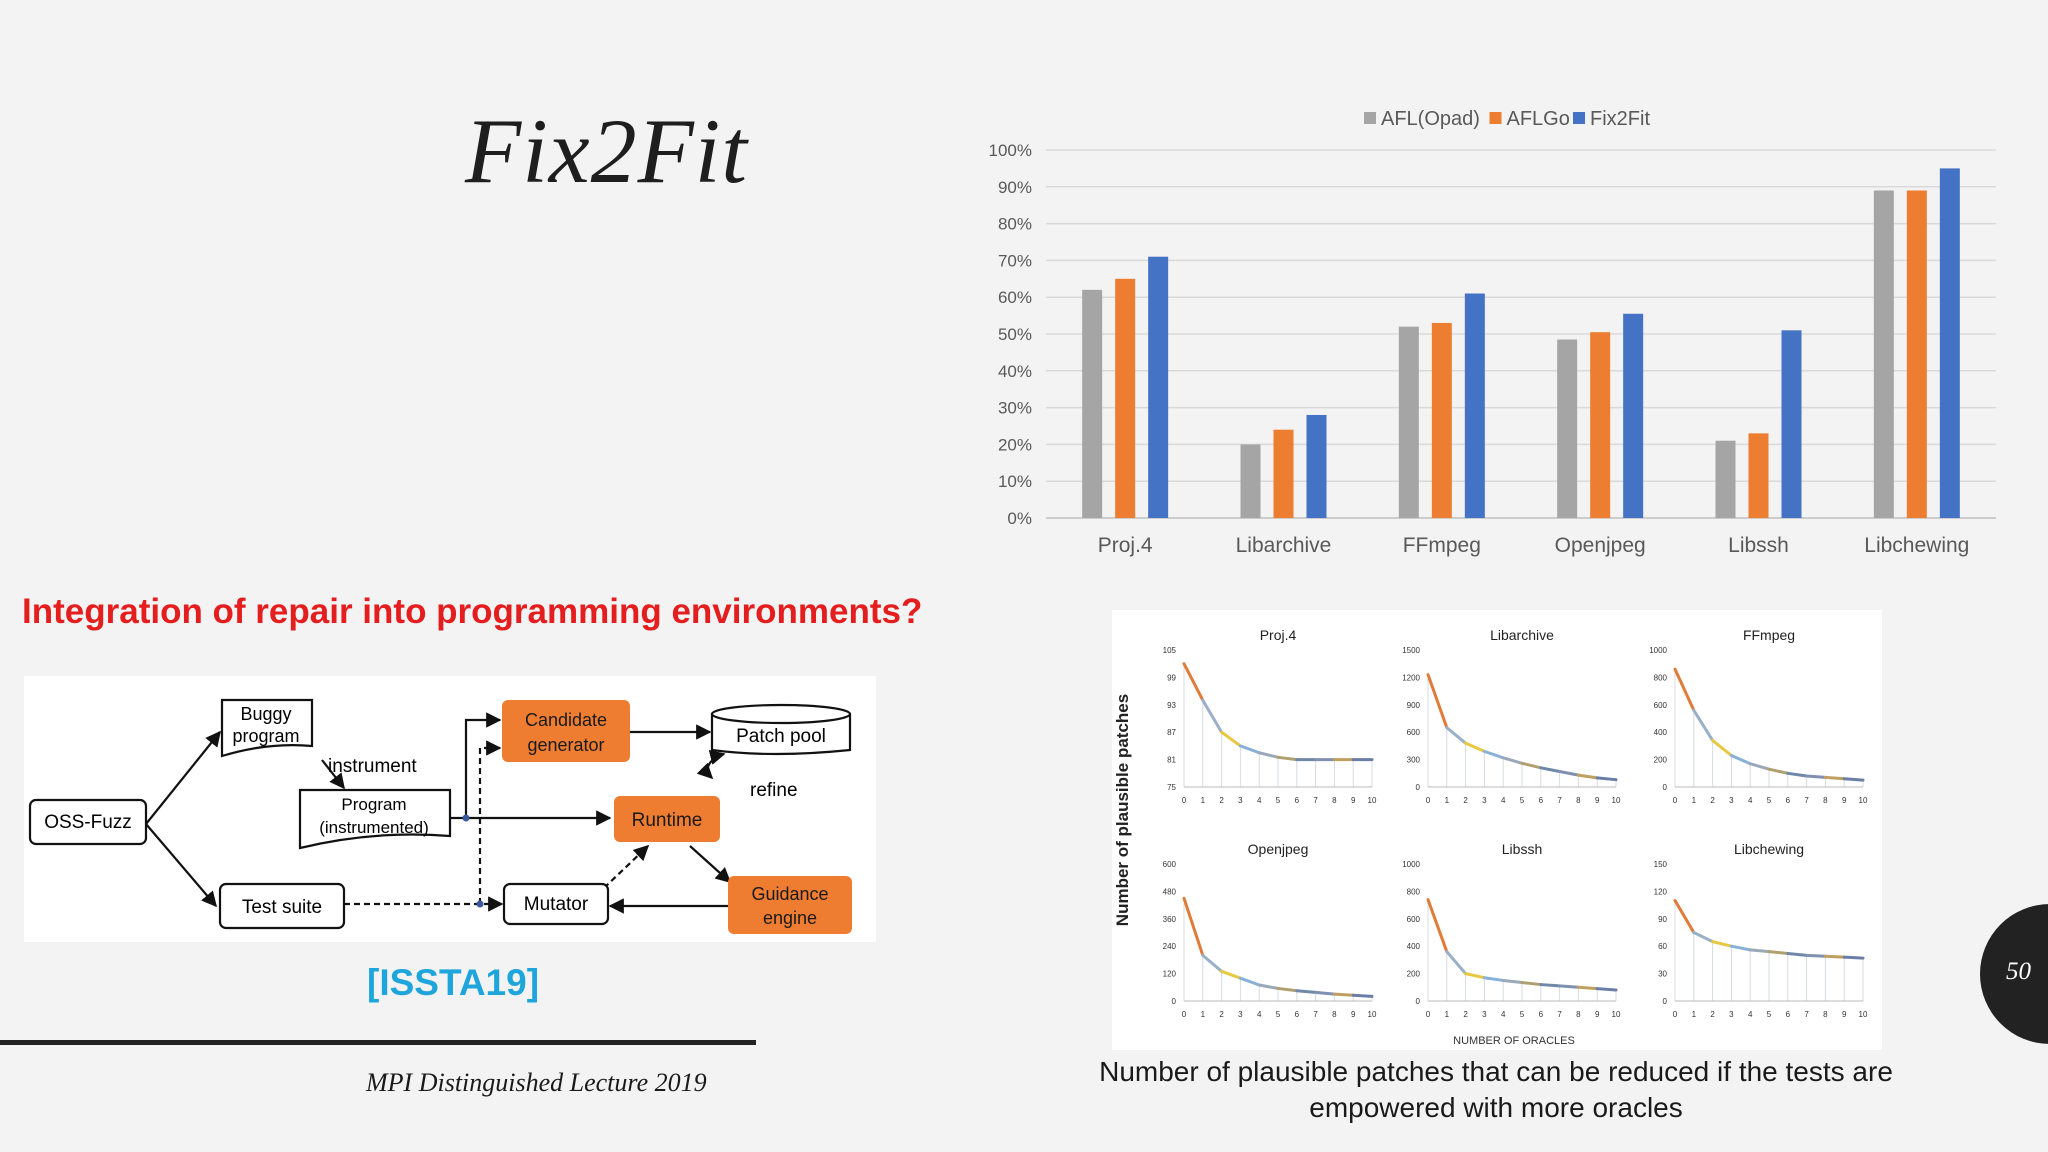 The width and height of the screenshot is (2048, 1152). What do you see at coordinates (606, 151) in the screenshot?
I see `slide-title: Fix2Fit` at bounding box center [606, 151].